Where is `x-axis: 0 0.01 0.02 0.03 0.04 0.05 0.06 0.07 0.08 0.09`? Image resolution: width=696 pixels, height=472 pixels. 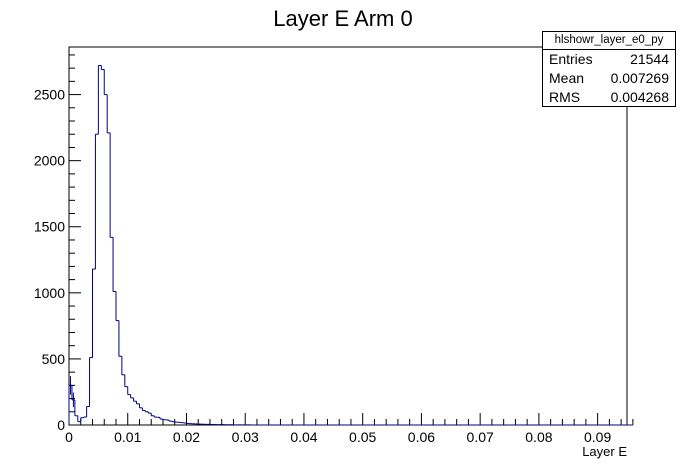 x-axis: 0 0.01 0.02 0.03 0.04 0.05 0.06 0.07 0.08 0.09 is located at coordinates (349, 429).